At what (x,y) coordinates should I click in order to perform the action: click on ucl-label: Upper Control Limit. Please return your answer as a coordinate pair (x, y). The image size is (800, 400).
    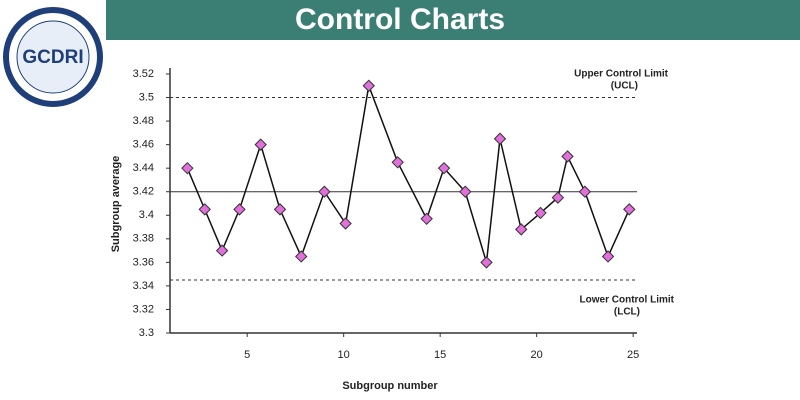
    Looking at the image, I should click on (621, 74).